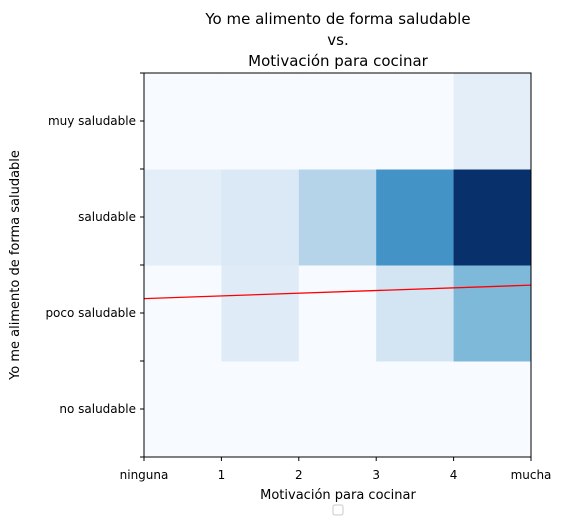 Image resolution: width=565 pixels, height=525 pixels. Describe the element at coordinates (92, 121) in the screenshot. I see `y-tick-label: muy saludable` at that location.